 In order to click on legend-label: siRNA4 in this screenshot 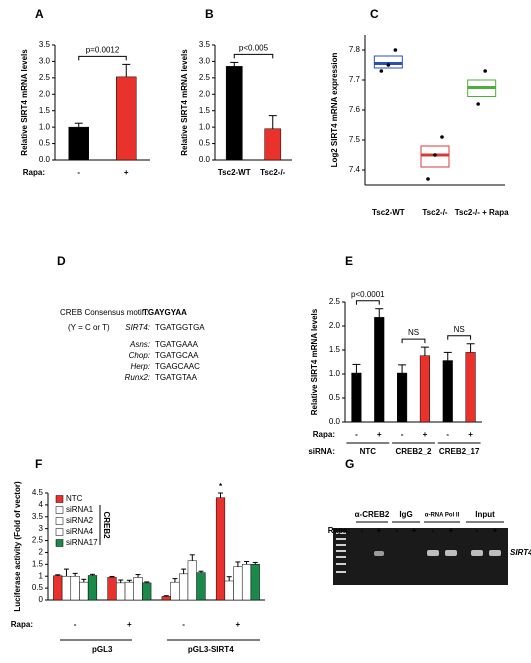, I will do `click(80, 531)`.